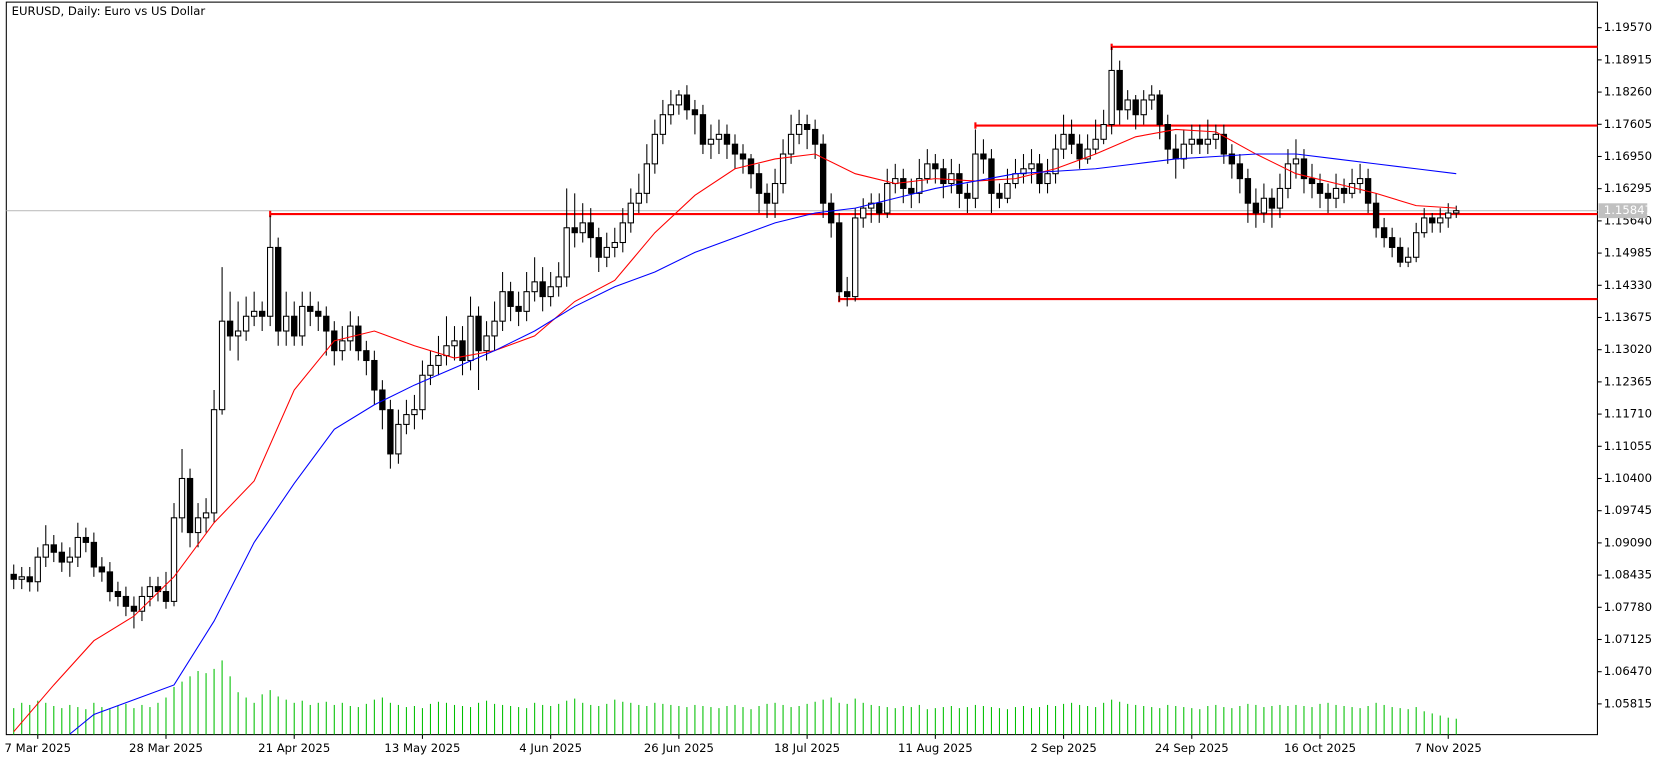 The width and height of the screenshot is (1661, 759). What do you see at coordinates (1628, 92) in the screenshot?
I see `y-tick-label: 1.18260` at bounding box center [1628, 92].